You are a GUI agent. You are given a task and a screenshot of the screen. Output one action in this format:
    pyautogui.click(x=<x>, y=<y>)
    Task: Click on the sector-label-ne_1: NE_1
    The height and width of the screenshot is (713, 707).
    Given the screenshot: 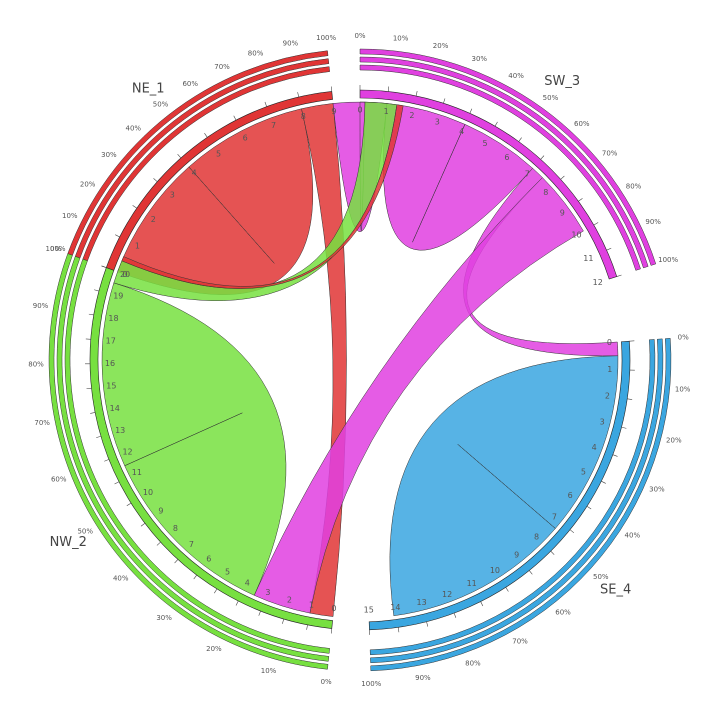 What is the action you would take?
    pyautogui.click(x=148, y=88)
    